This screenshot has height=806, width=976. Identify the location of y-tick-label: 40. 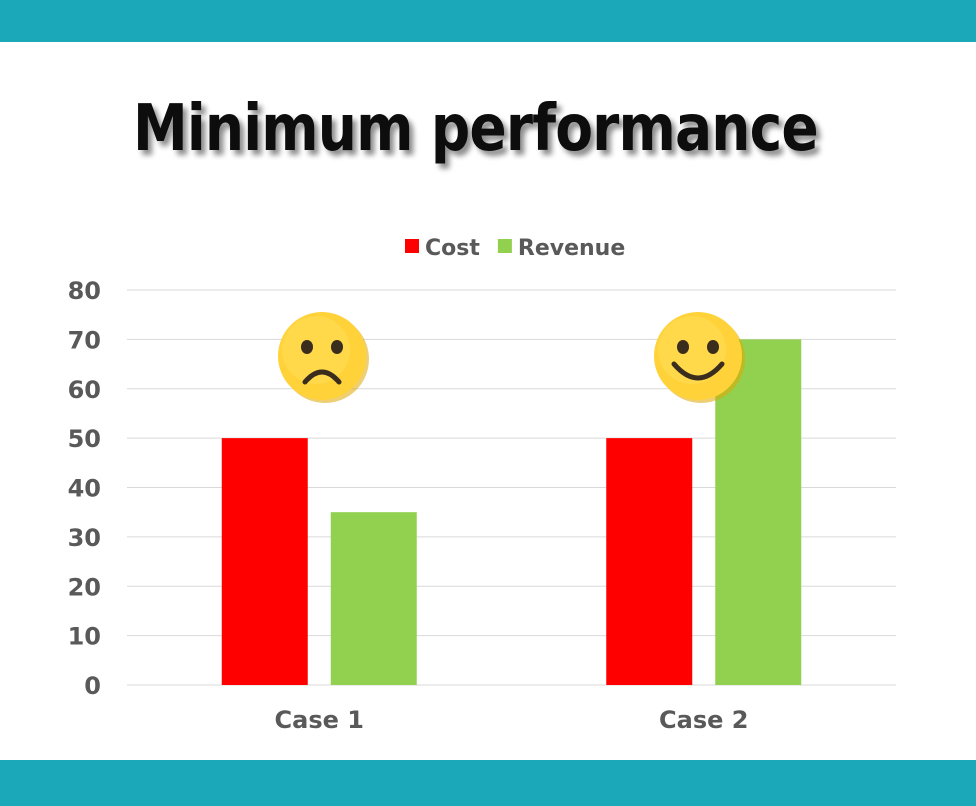
(84, 489).